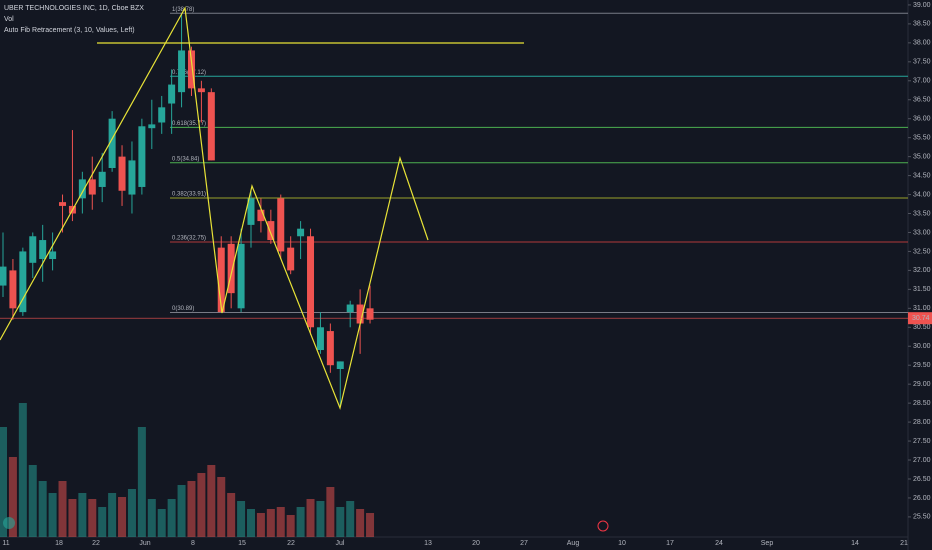  I want to click on fib-label: 1(38.78), so click(183, 10).